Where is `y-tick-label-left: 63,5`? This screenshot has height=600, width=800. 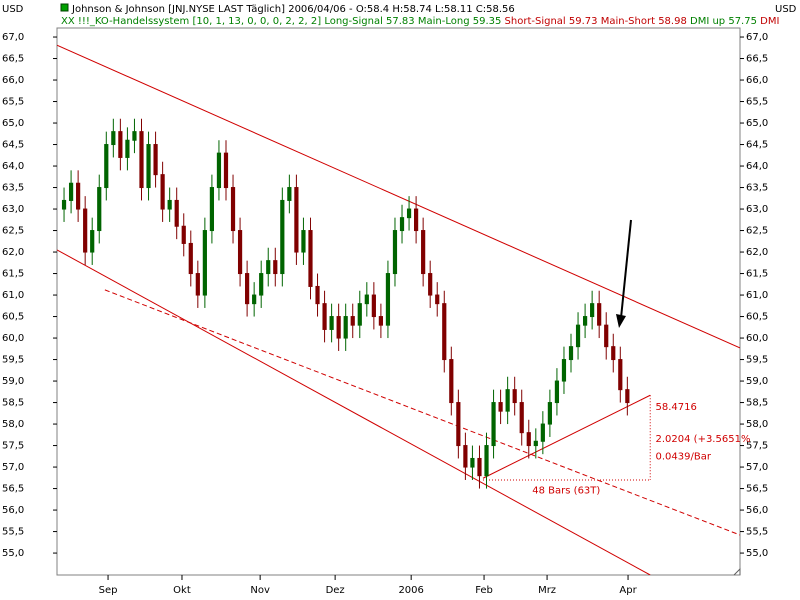
y-tick-label-left: 63,5 is located at coordinates (13, 188).